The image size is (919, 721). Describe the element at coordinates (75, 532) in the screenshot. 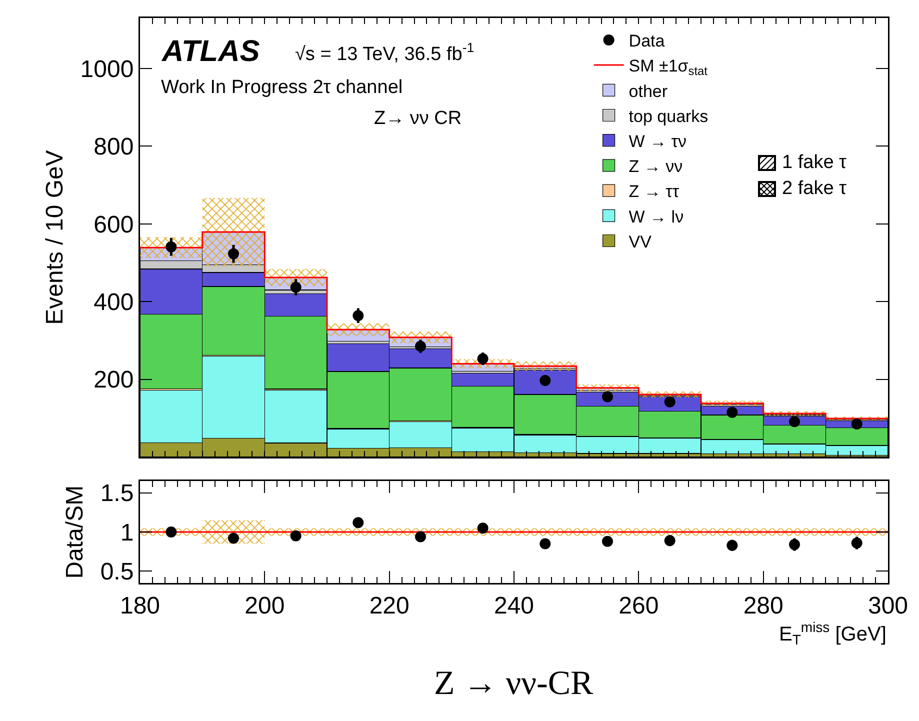

I see `y-axis-title: Data/SM` at that location.